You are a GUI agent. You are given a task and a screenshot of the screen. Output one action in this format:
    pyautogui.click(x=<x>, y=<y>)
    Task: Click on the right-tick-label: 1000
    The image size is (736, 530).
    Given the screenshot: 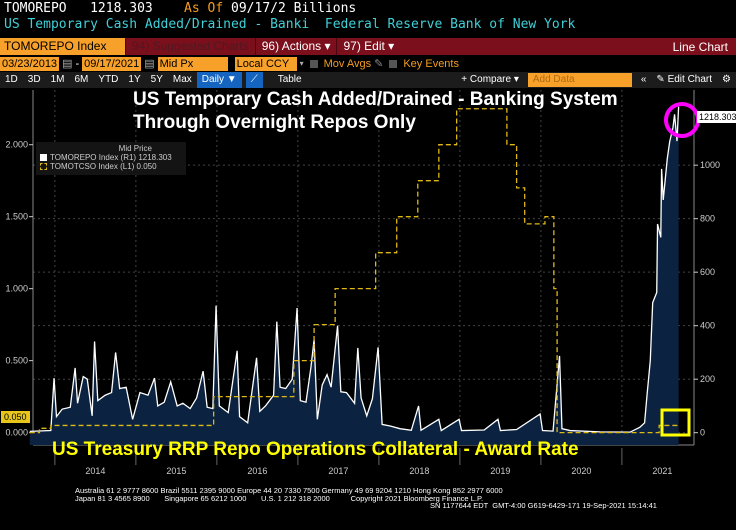 What is the action you would take?
    pyautogui.click(x=710, y=165)
    